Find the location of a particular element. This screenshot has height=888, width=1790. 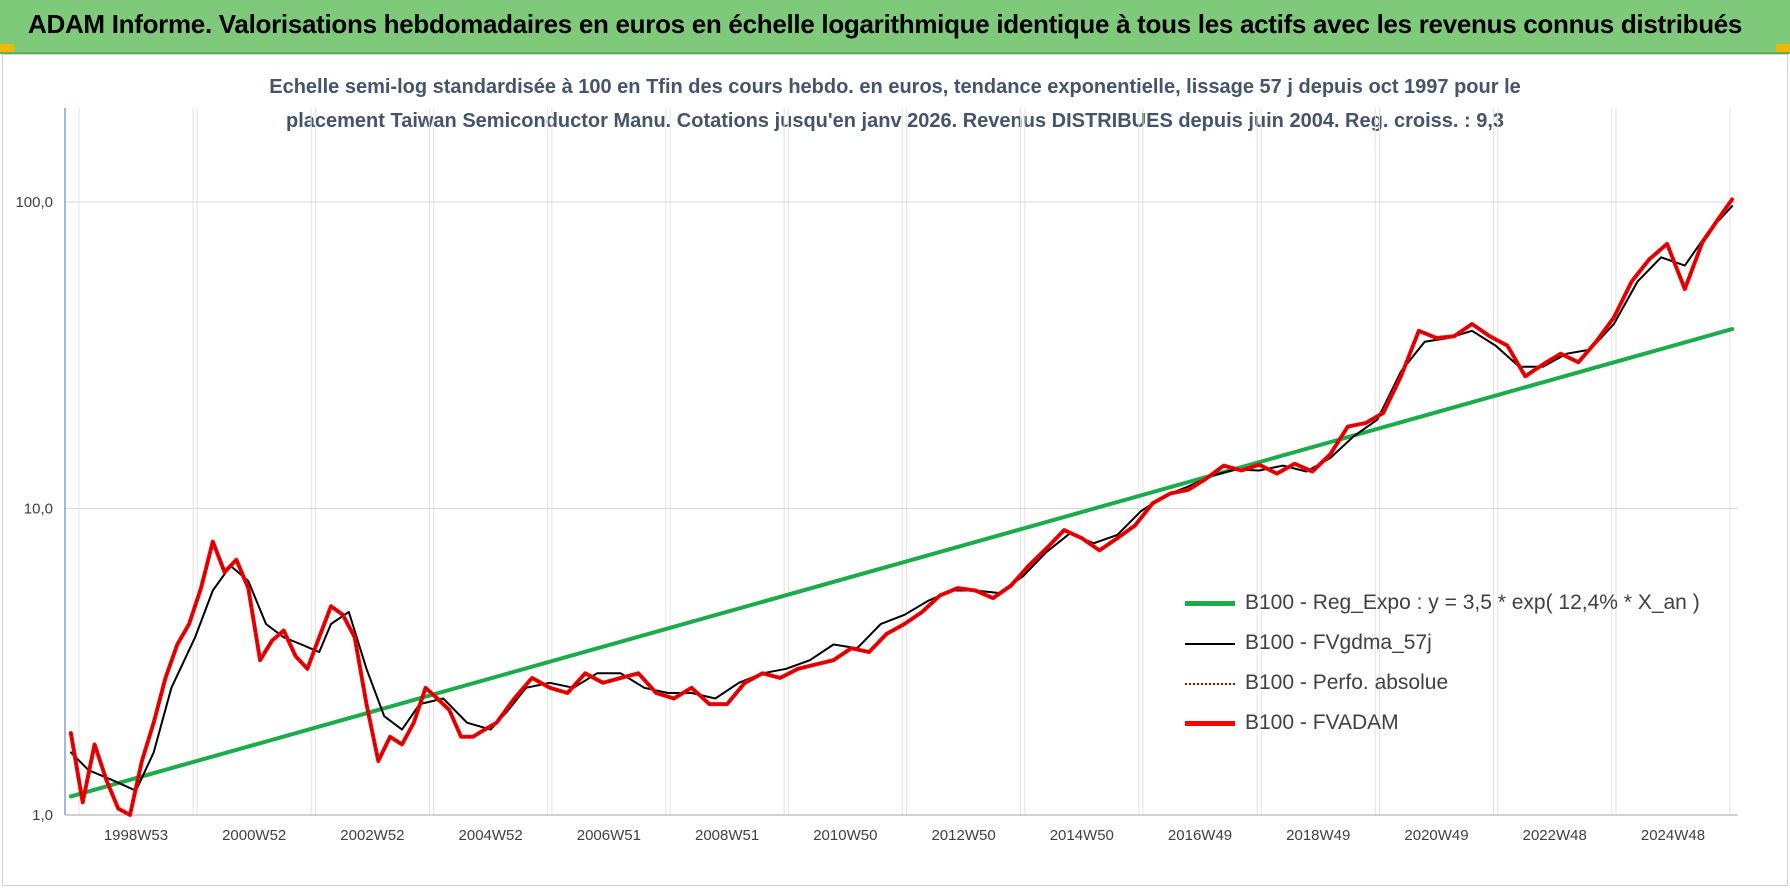

x-tick-label: 2010W50 is located at coordinates (845, 835).